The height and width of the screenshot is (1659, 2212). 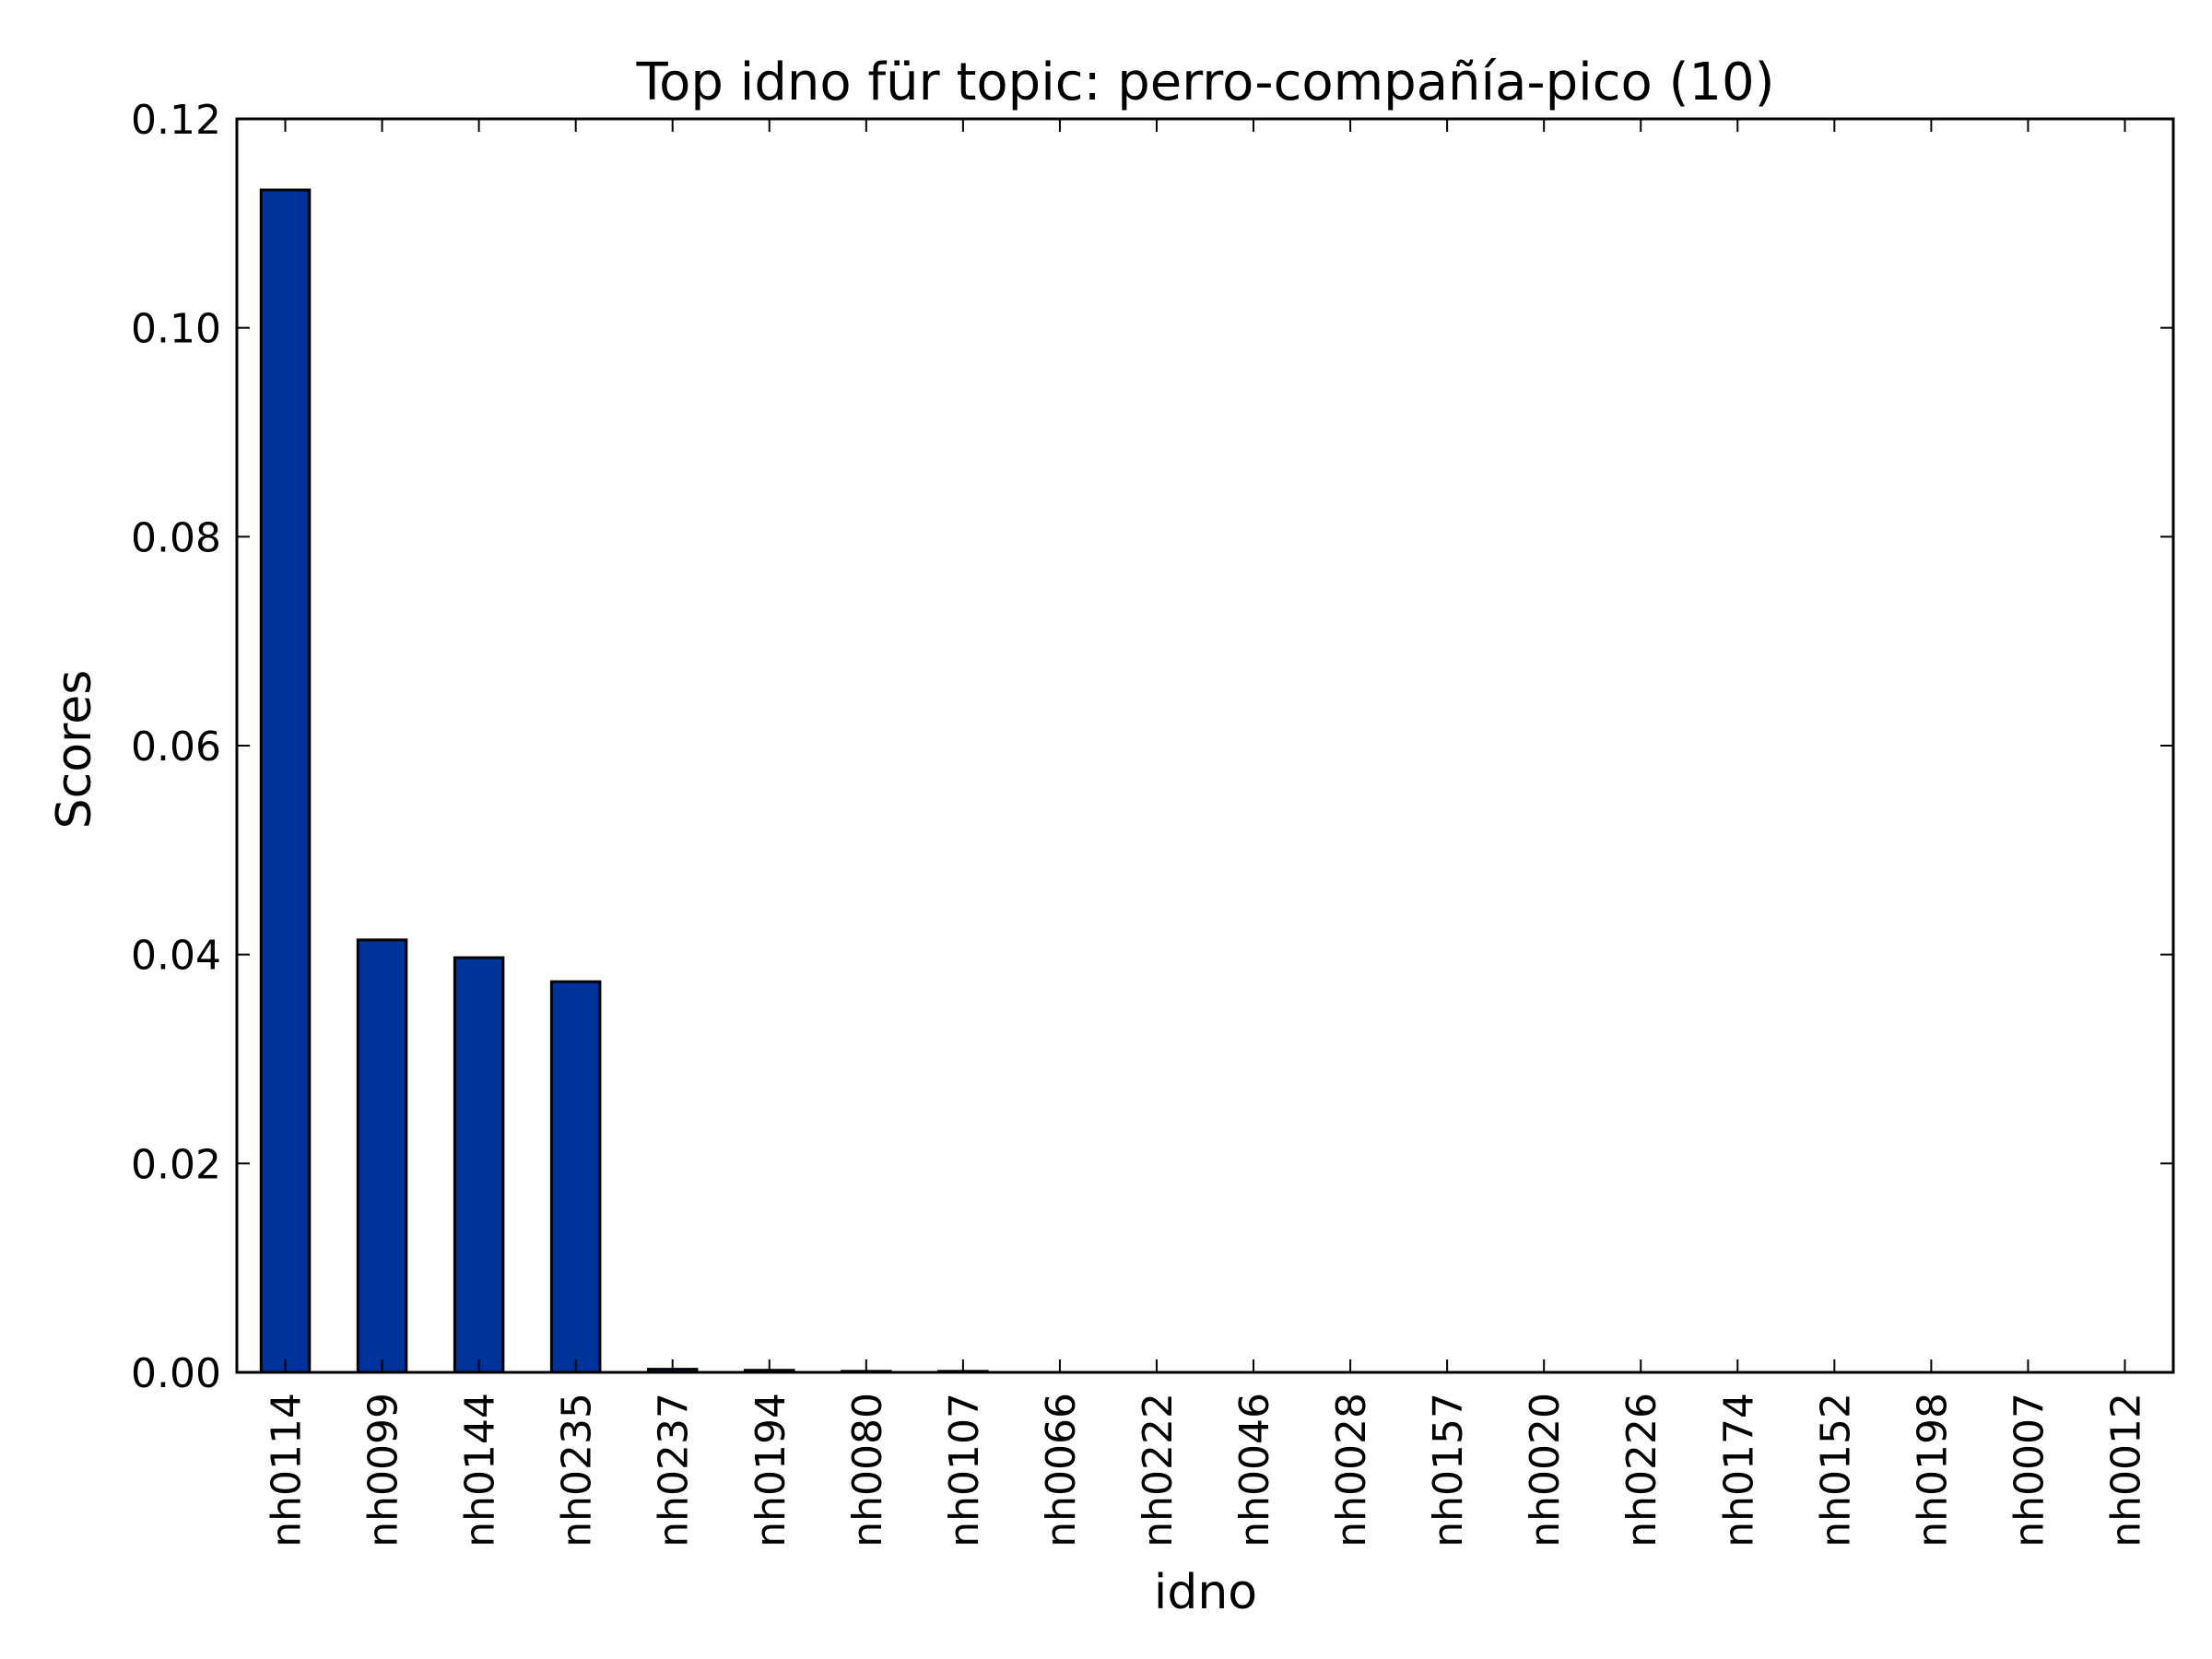 I want to click on y-tick-label: 0.10, so click(x=176, y=329).